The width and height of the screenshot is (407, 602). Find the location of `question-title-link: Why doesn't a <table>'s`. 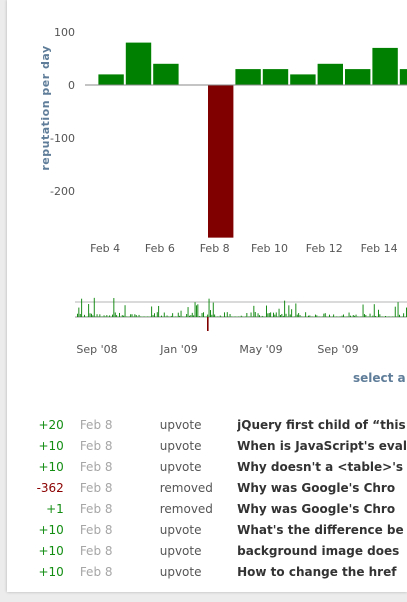

question-title-link: Why doesn't a <table>'s is located at coordinates (320, 466).